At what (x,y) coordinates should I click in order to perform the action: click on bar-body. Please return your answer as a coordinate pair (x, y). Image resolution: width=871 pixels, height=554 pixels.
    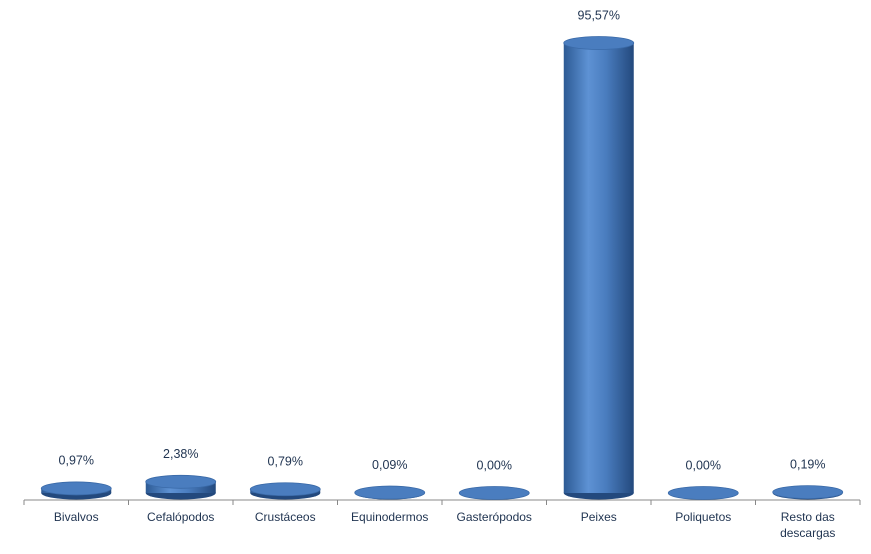
    Looking at the image, I should click on (598, 268).